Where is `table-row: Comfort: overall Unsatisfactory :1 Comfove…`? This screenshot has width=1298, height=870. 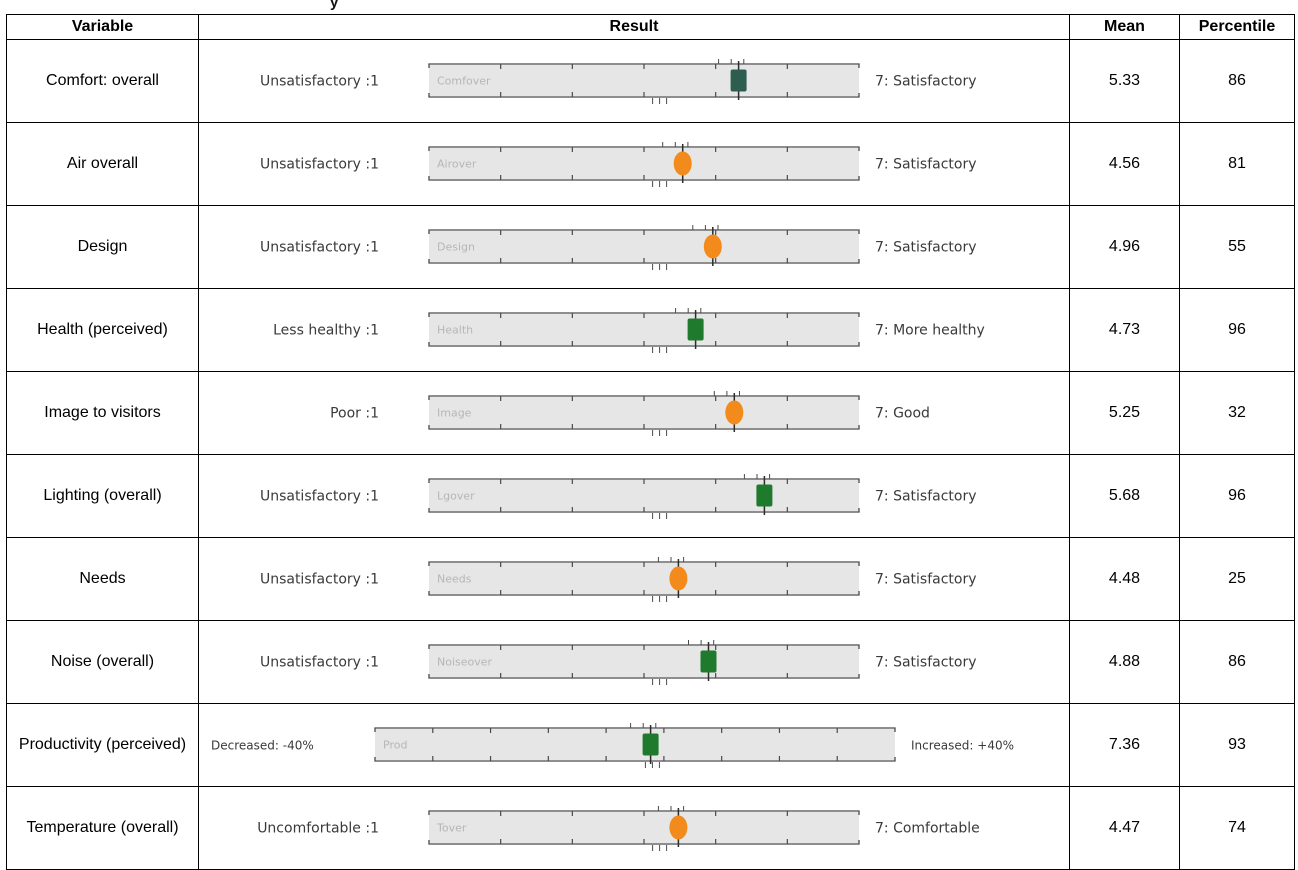 table-row: Comfort: overall Unsatisfactory :1 Comfove… is located at coordinates (650, 81).